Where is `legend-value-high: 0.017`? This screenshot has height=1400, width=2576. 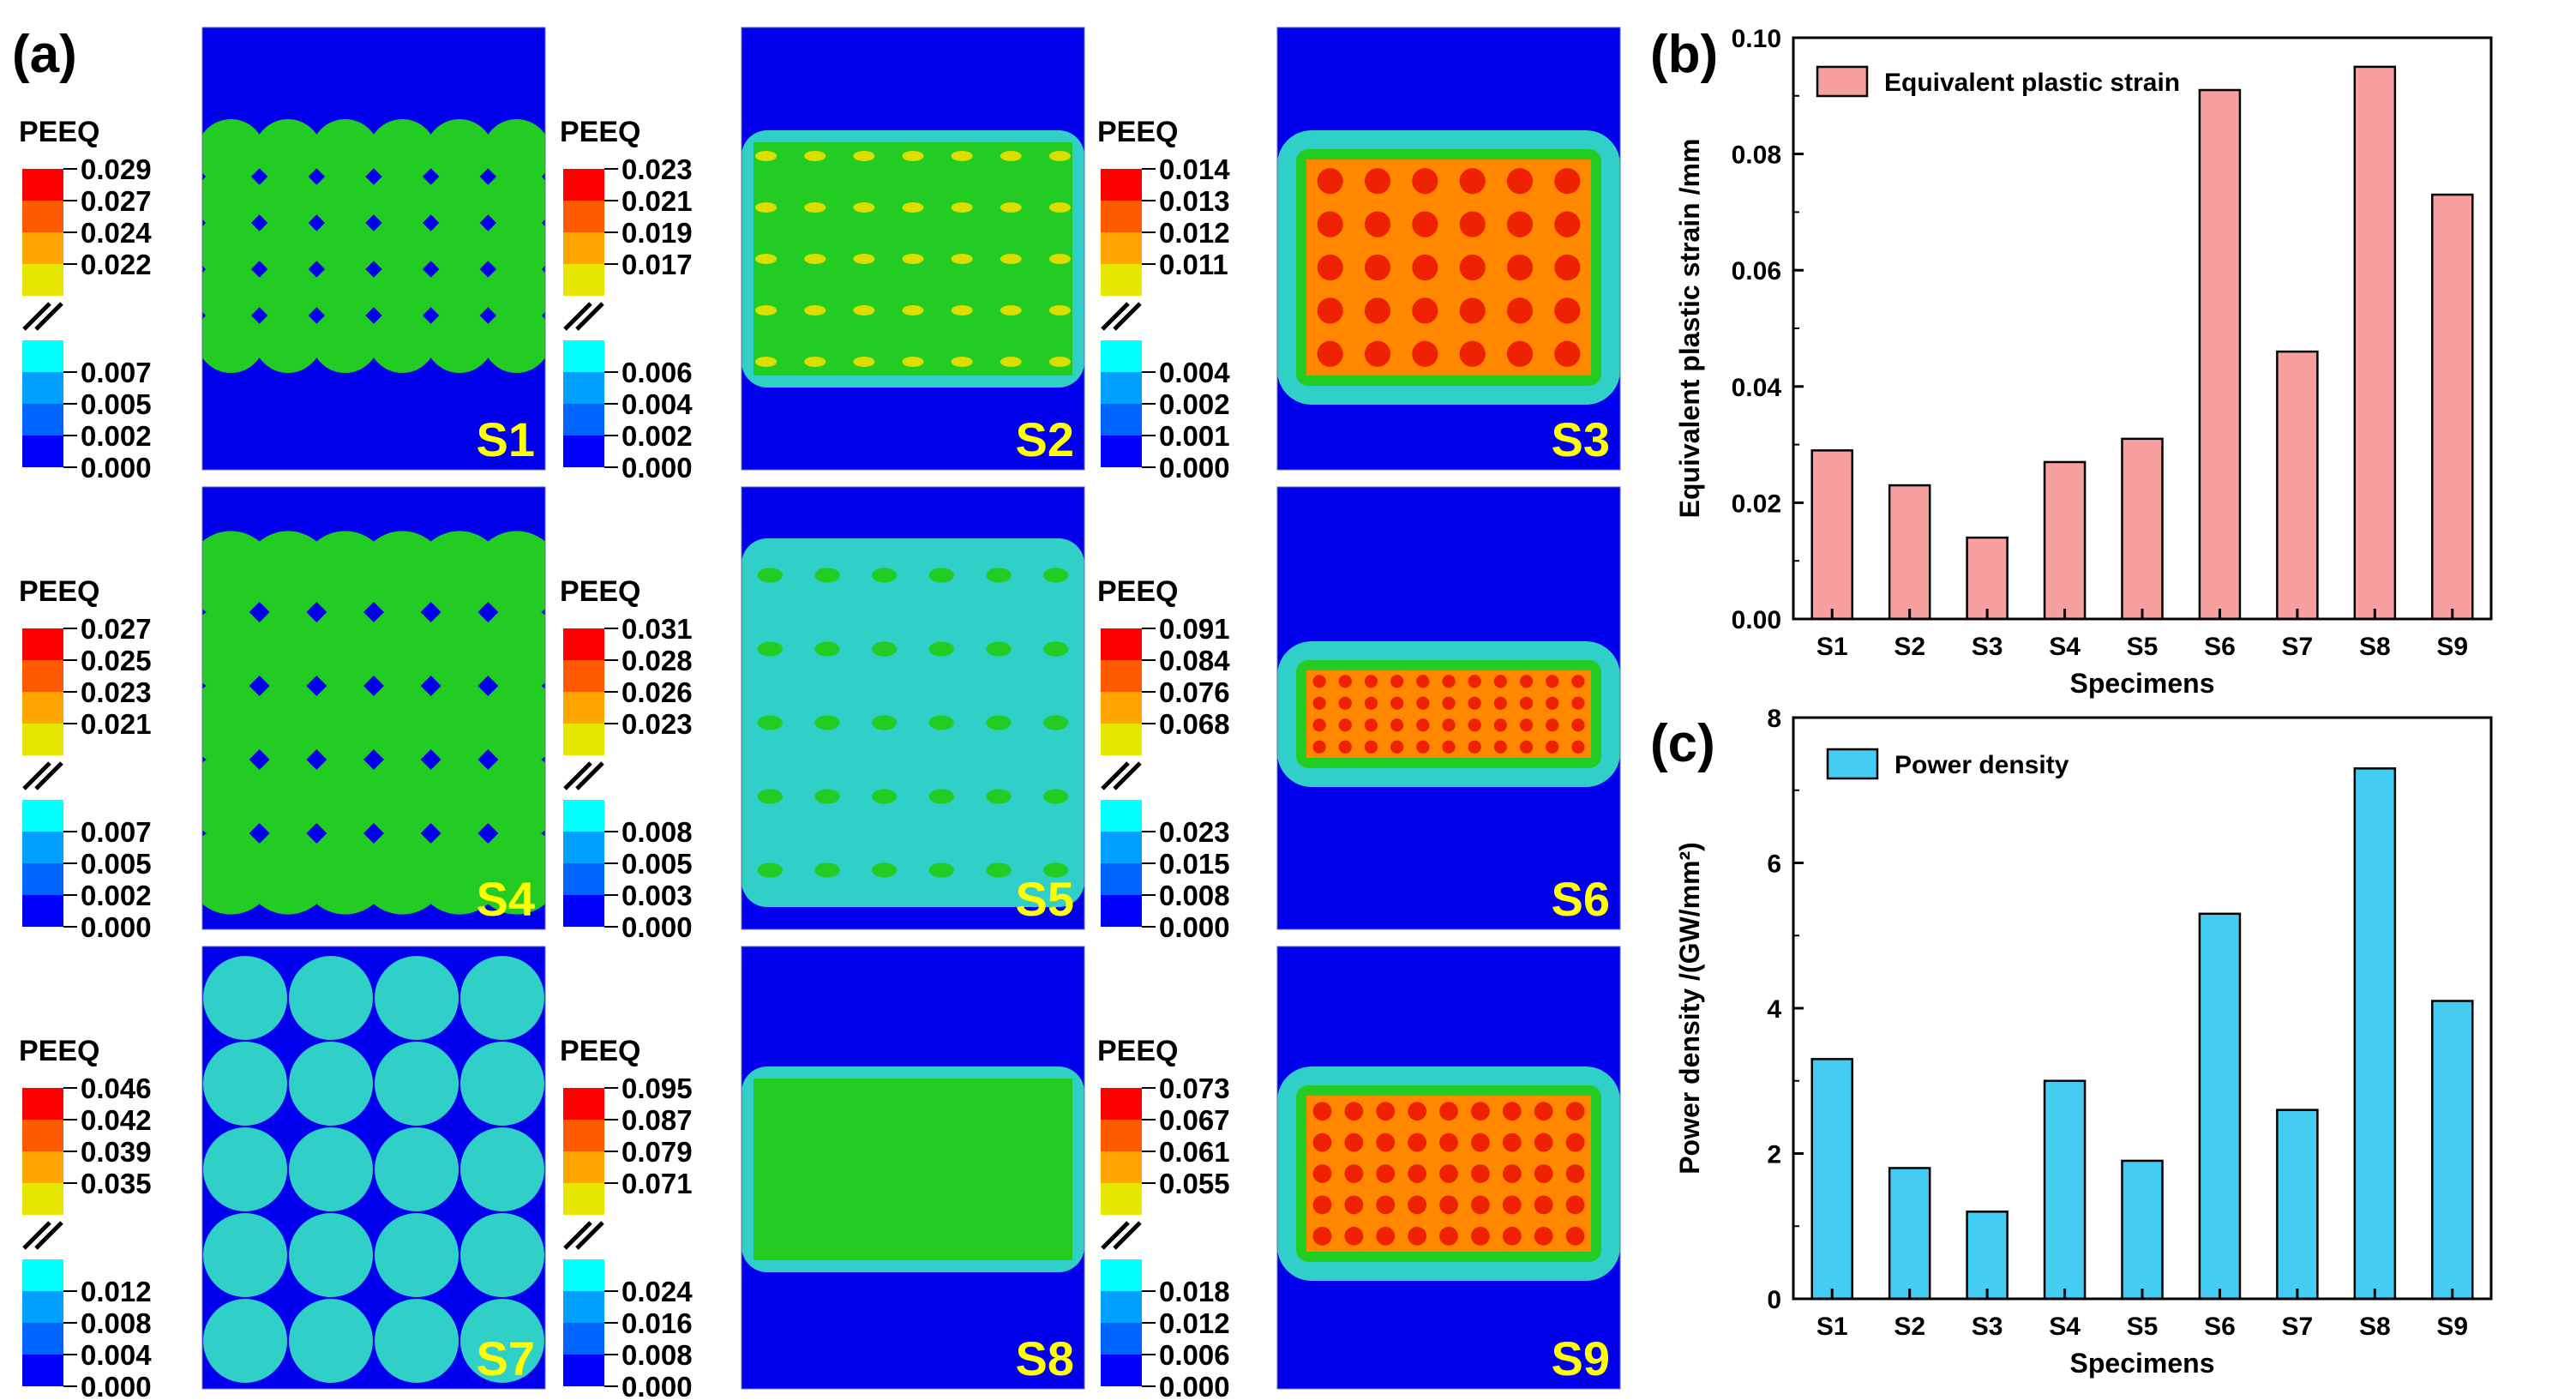 legend-value-high: 0.017 is located at coordinates (657, 264).